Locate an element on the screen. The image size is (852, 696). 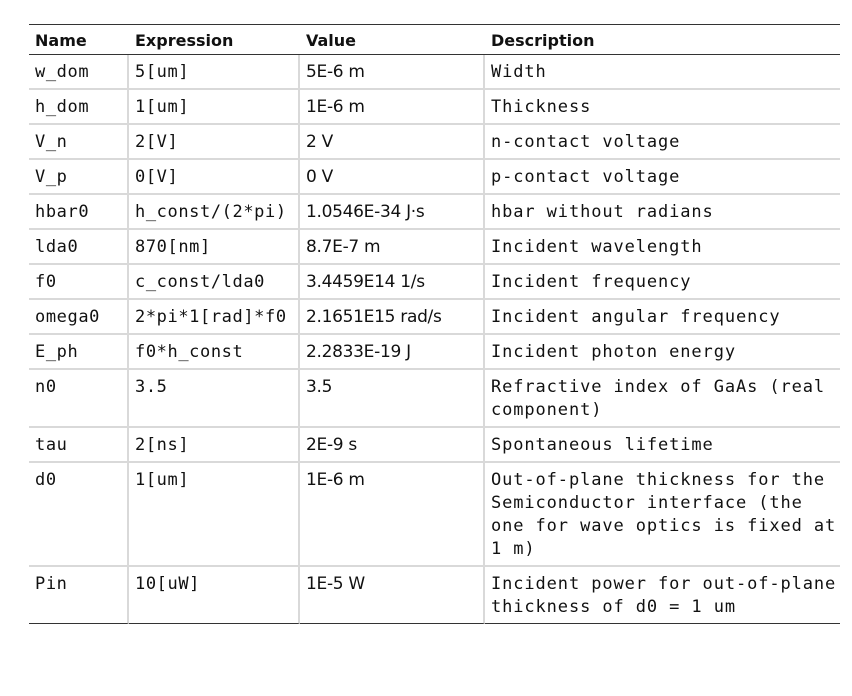
cell-name: V_p is located at coordinates (79, 177).